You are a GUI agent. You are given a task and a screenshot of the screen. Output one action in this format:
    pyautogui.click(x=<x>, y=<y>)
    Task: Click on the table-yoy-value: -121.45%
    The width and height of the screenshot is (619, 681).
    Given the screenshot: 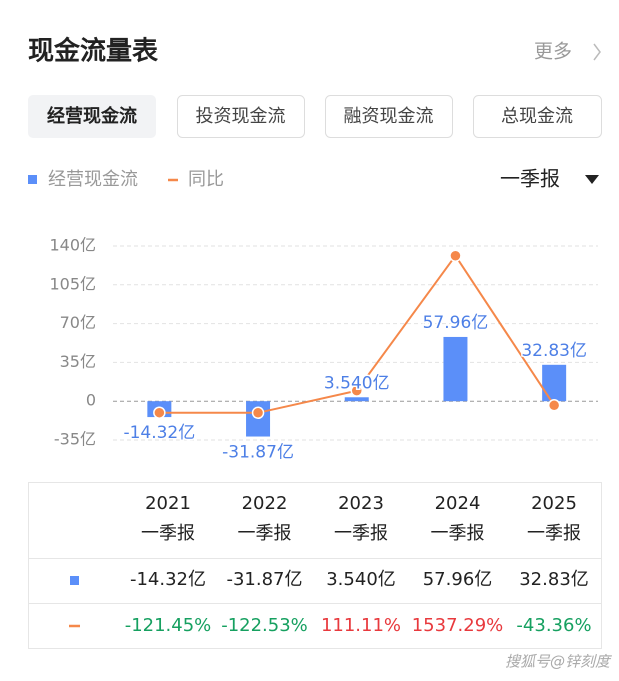 What is the action you would take?
    pyautogui.click(x=168, y=625)
    